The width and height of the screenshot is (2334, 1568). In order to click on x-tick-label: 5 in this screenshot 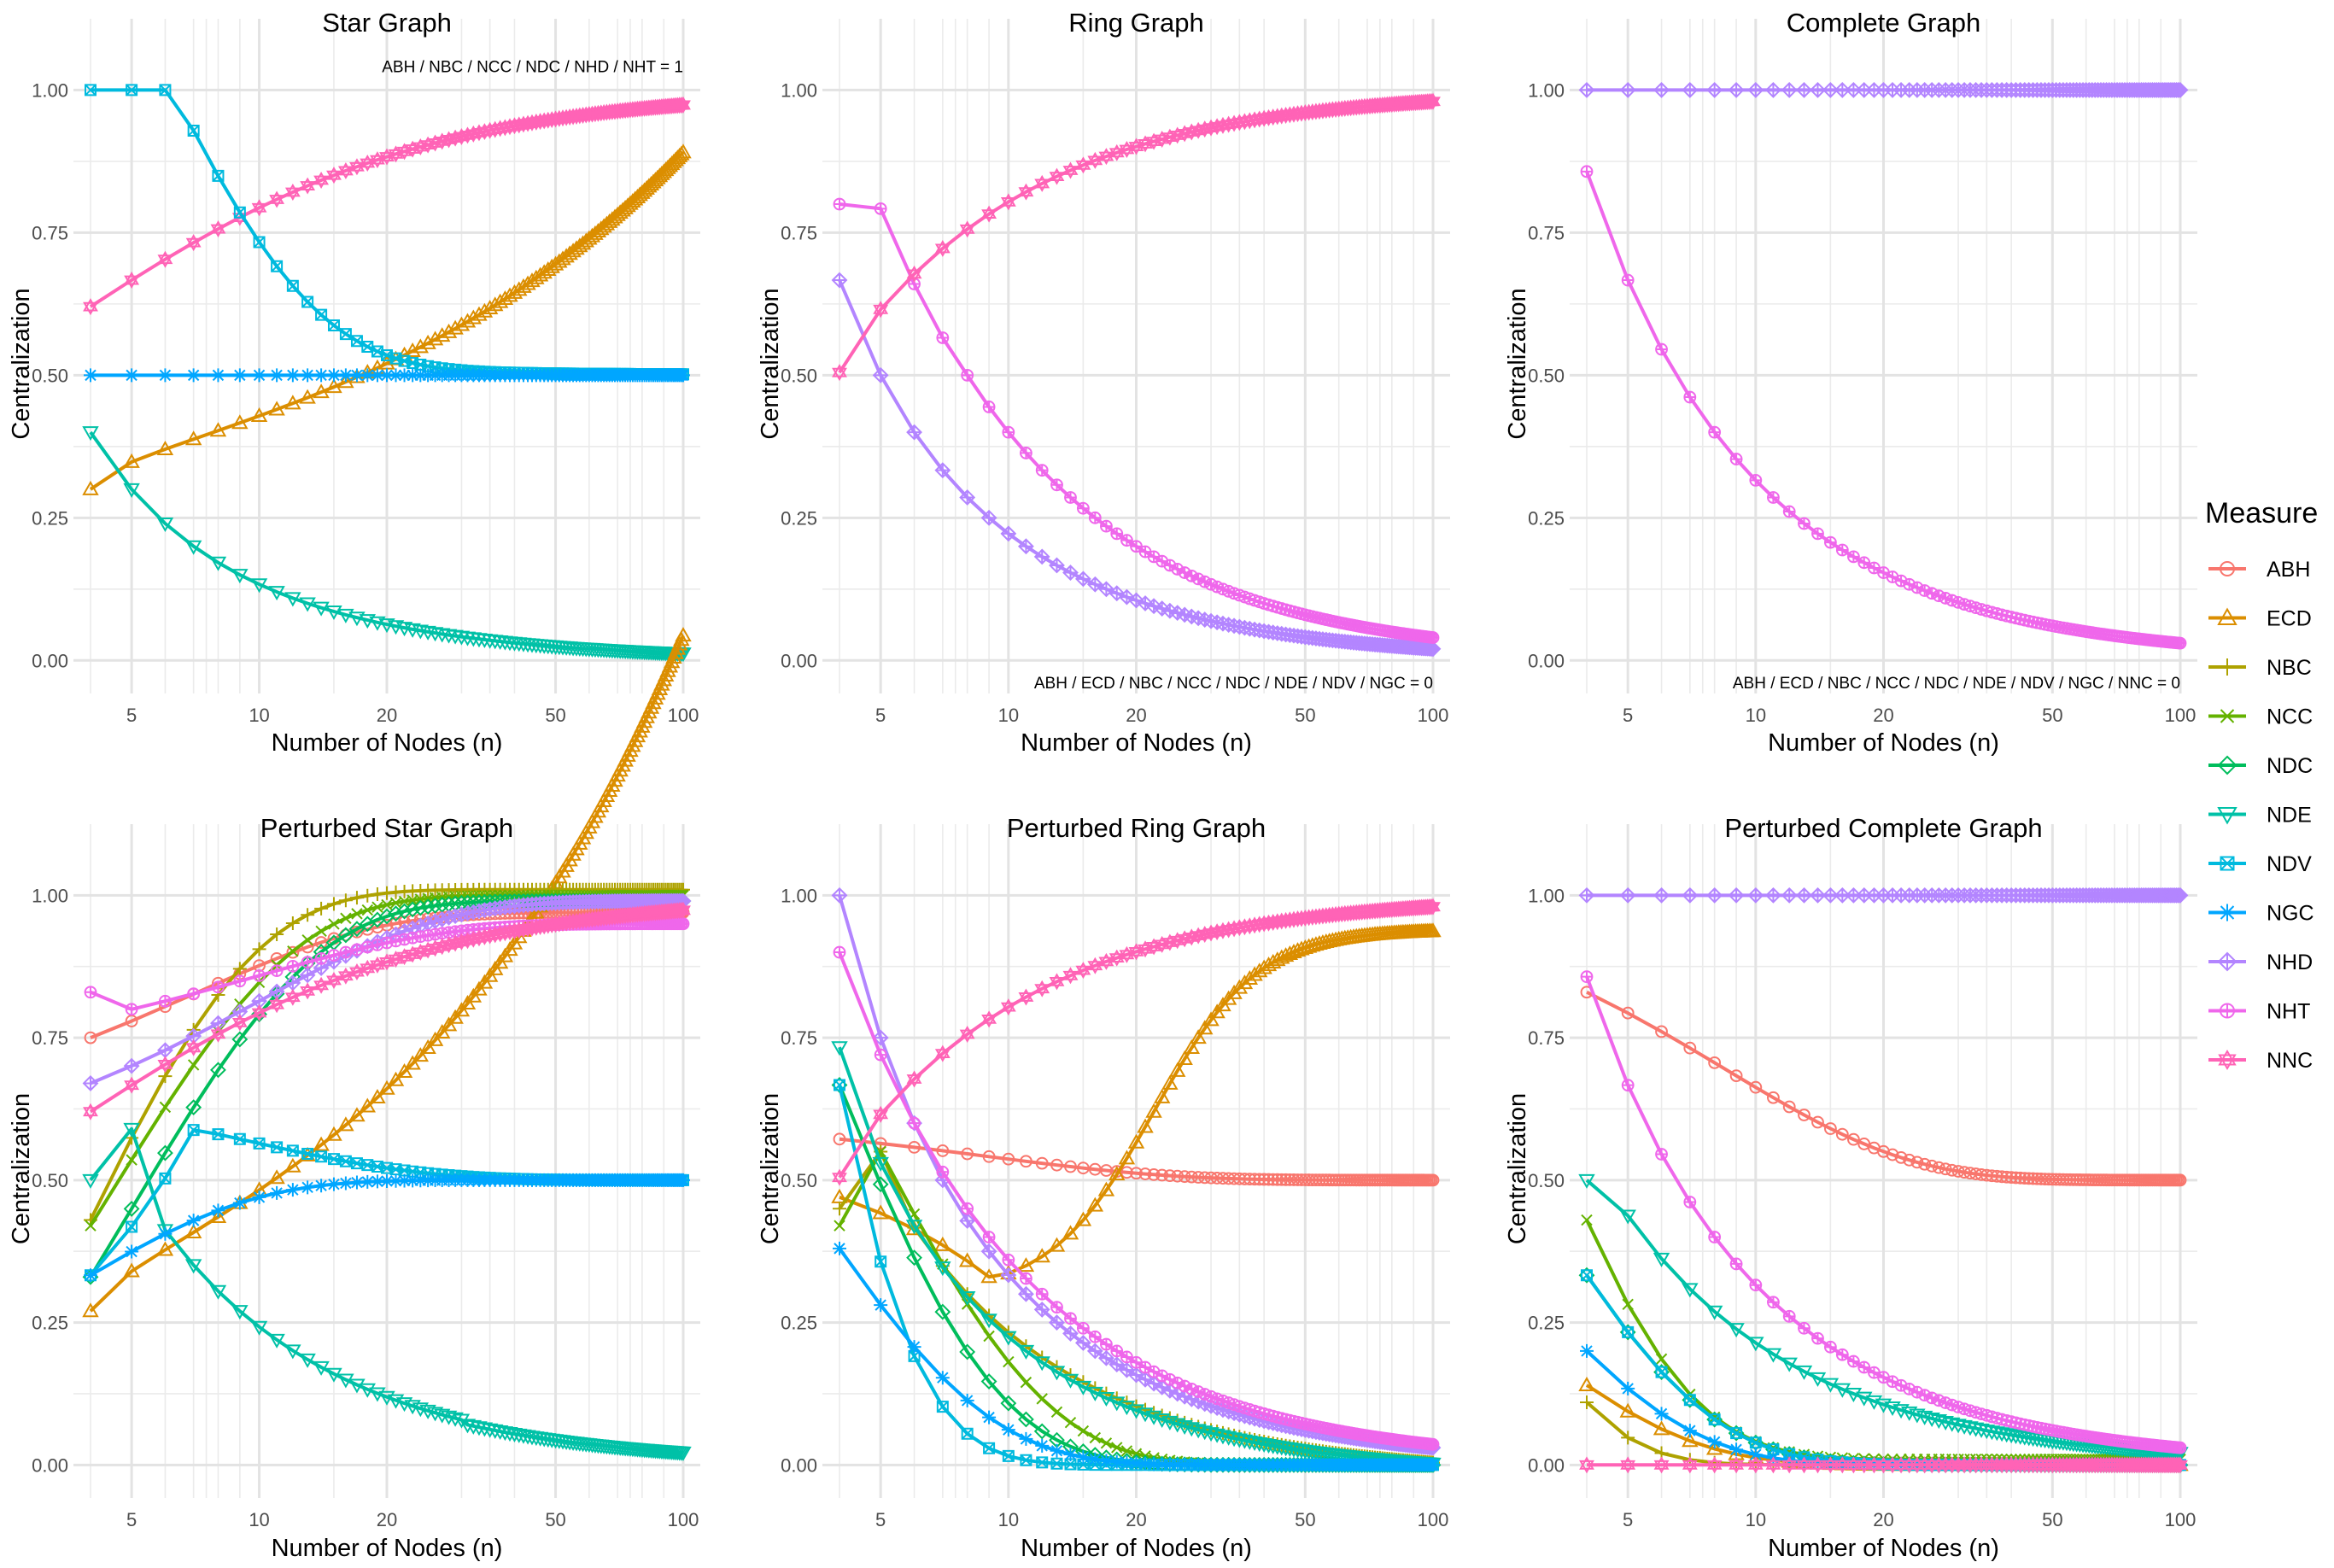, I will do `click(132, 1519)`.